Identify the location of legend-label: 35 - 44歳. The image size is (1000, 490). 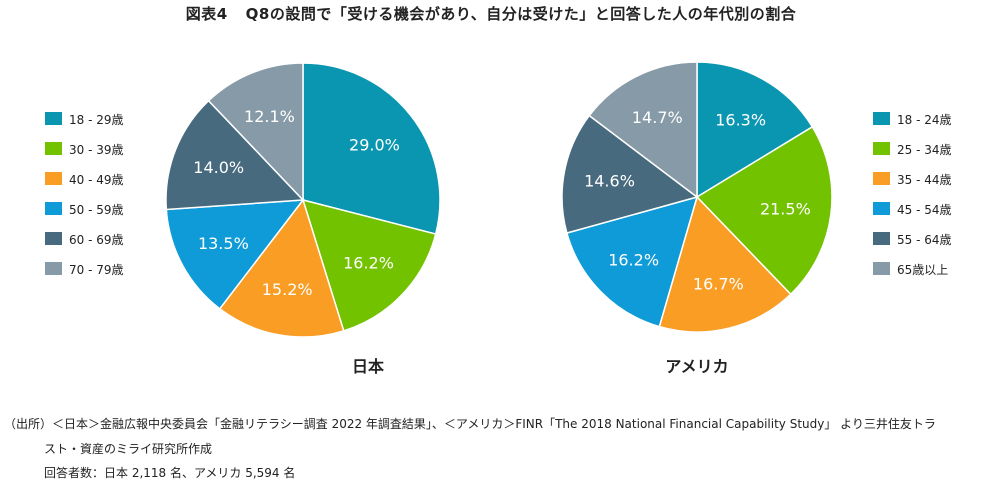
(924, 180).